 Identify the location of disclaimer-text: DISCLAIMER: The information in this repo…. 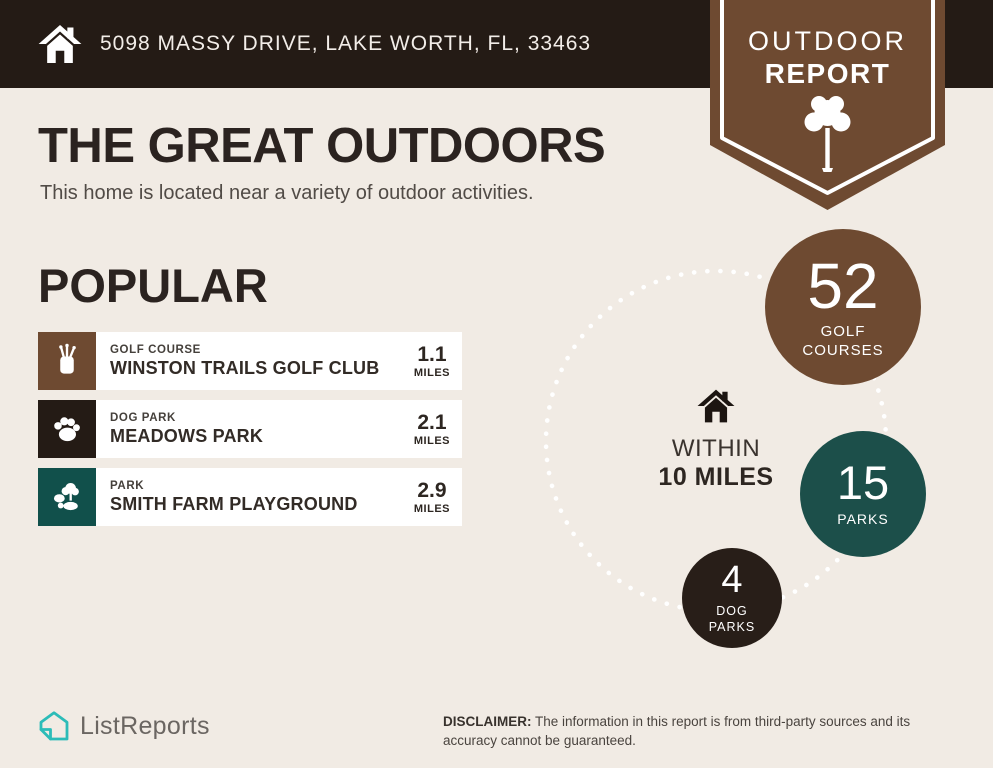
(700, 731).